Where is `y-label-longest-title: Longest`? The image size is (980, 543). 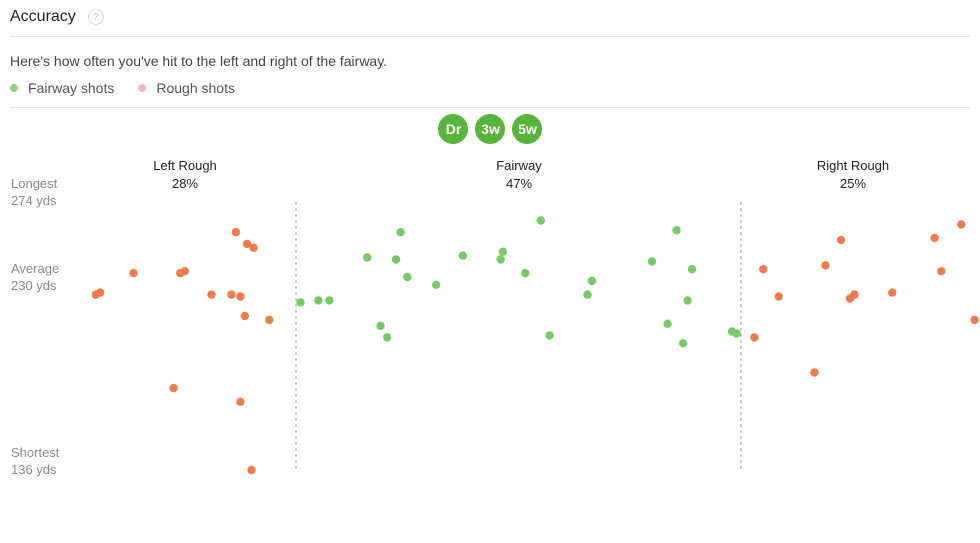
y-label-longest-title: Longest is located at coordinates (34, 183).